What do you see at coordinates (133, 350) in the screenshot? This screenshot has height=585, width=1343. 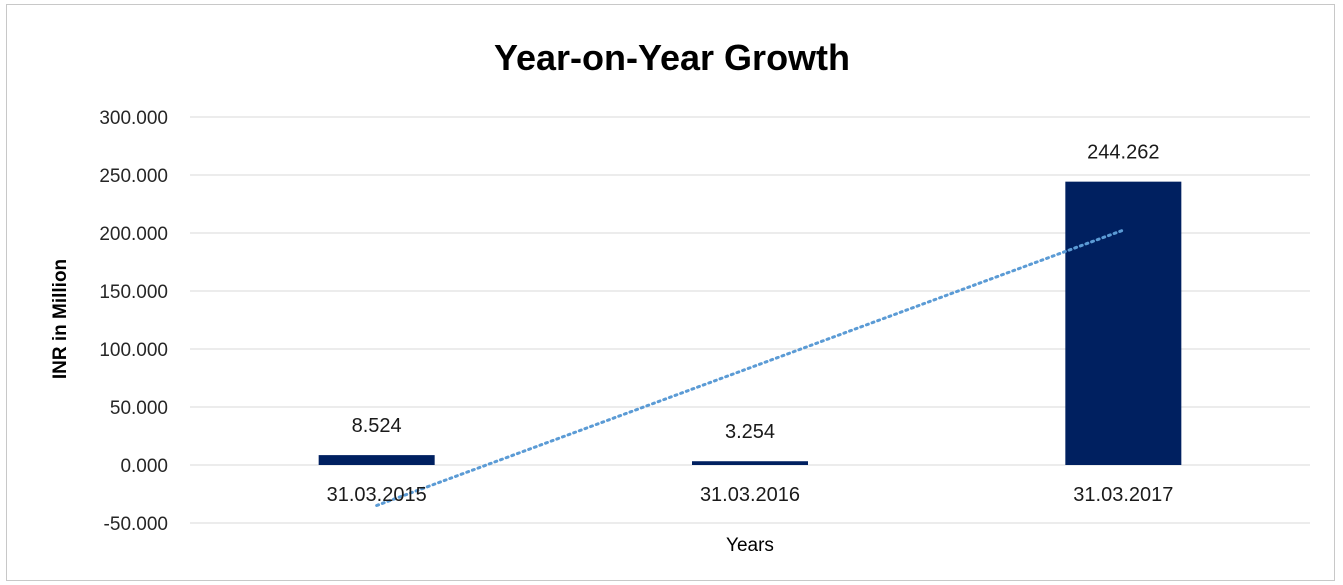 I see `y-tick-label: 100.000` at bounding box center [133, 350].